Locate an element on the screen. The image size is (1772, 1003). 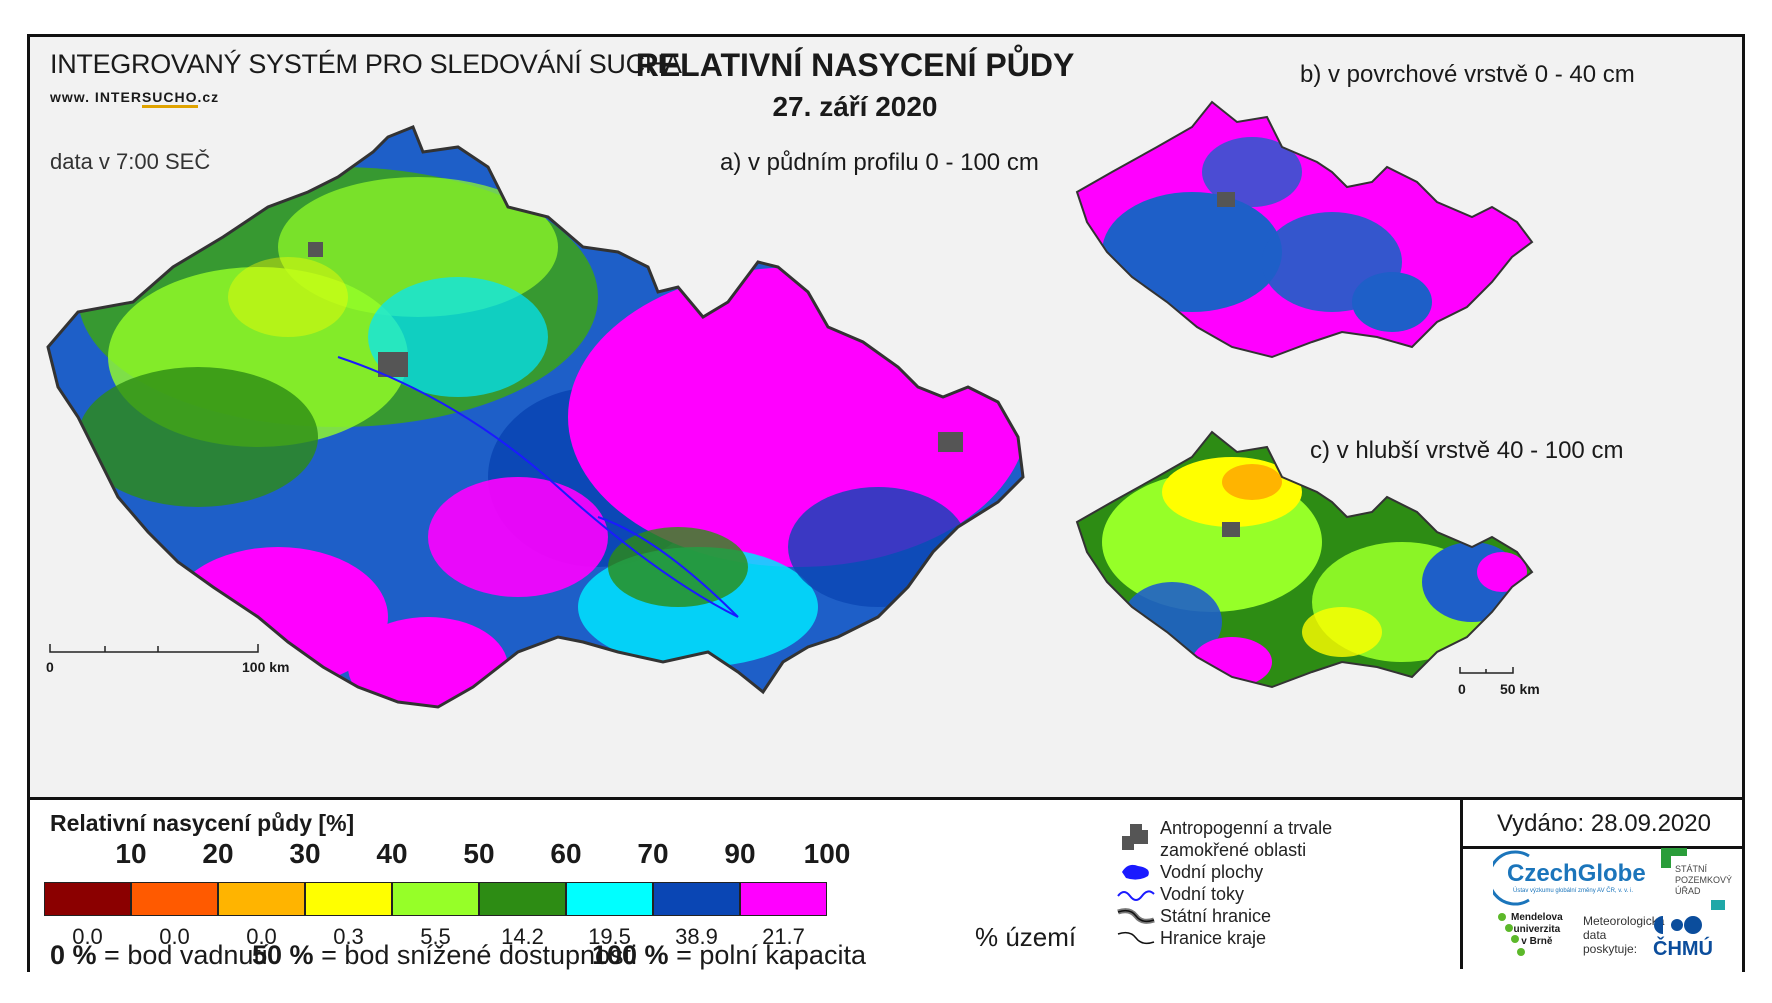
spu-accent-icon is located at coordinates (1718, 905).